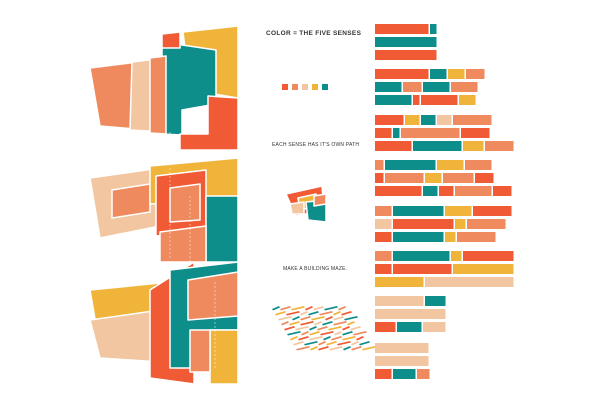 The image size is (600, 400). What do you see at coordinates (305, 87) in the screenshot?
I see `color-legend` at bounding box center [305, 87].